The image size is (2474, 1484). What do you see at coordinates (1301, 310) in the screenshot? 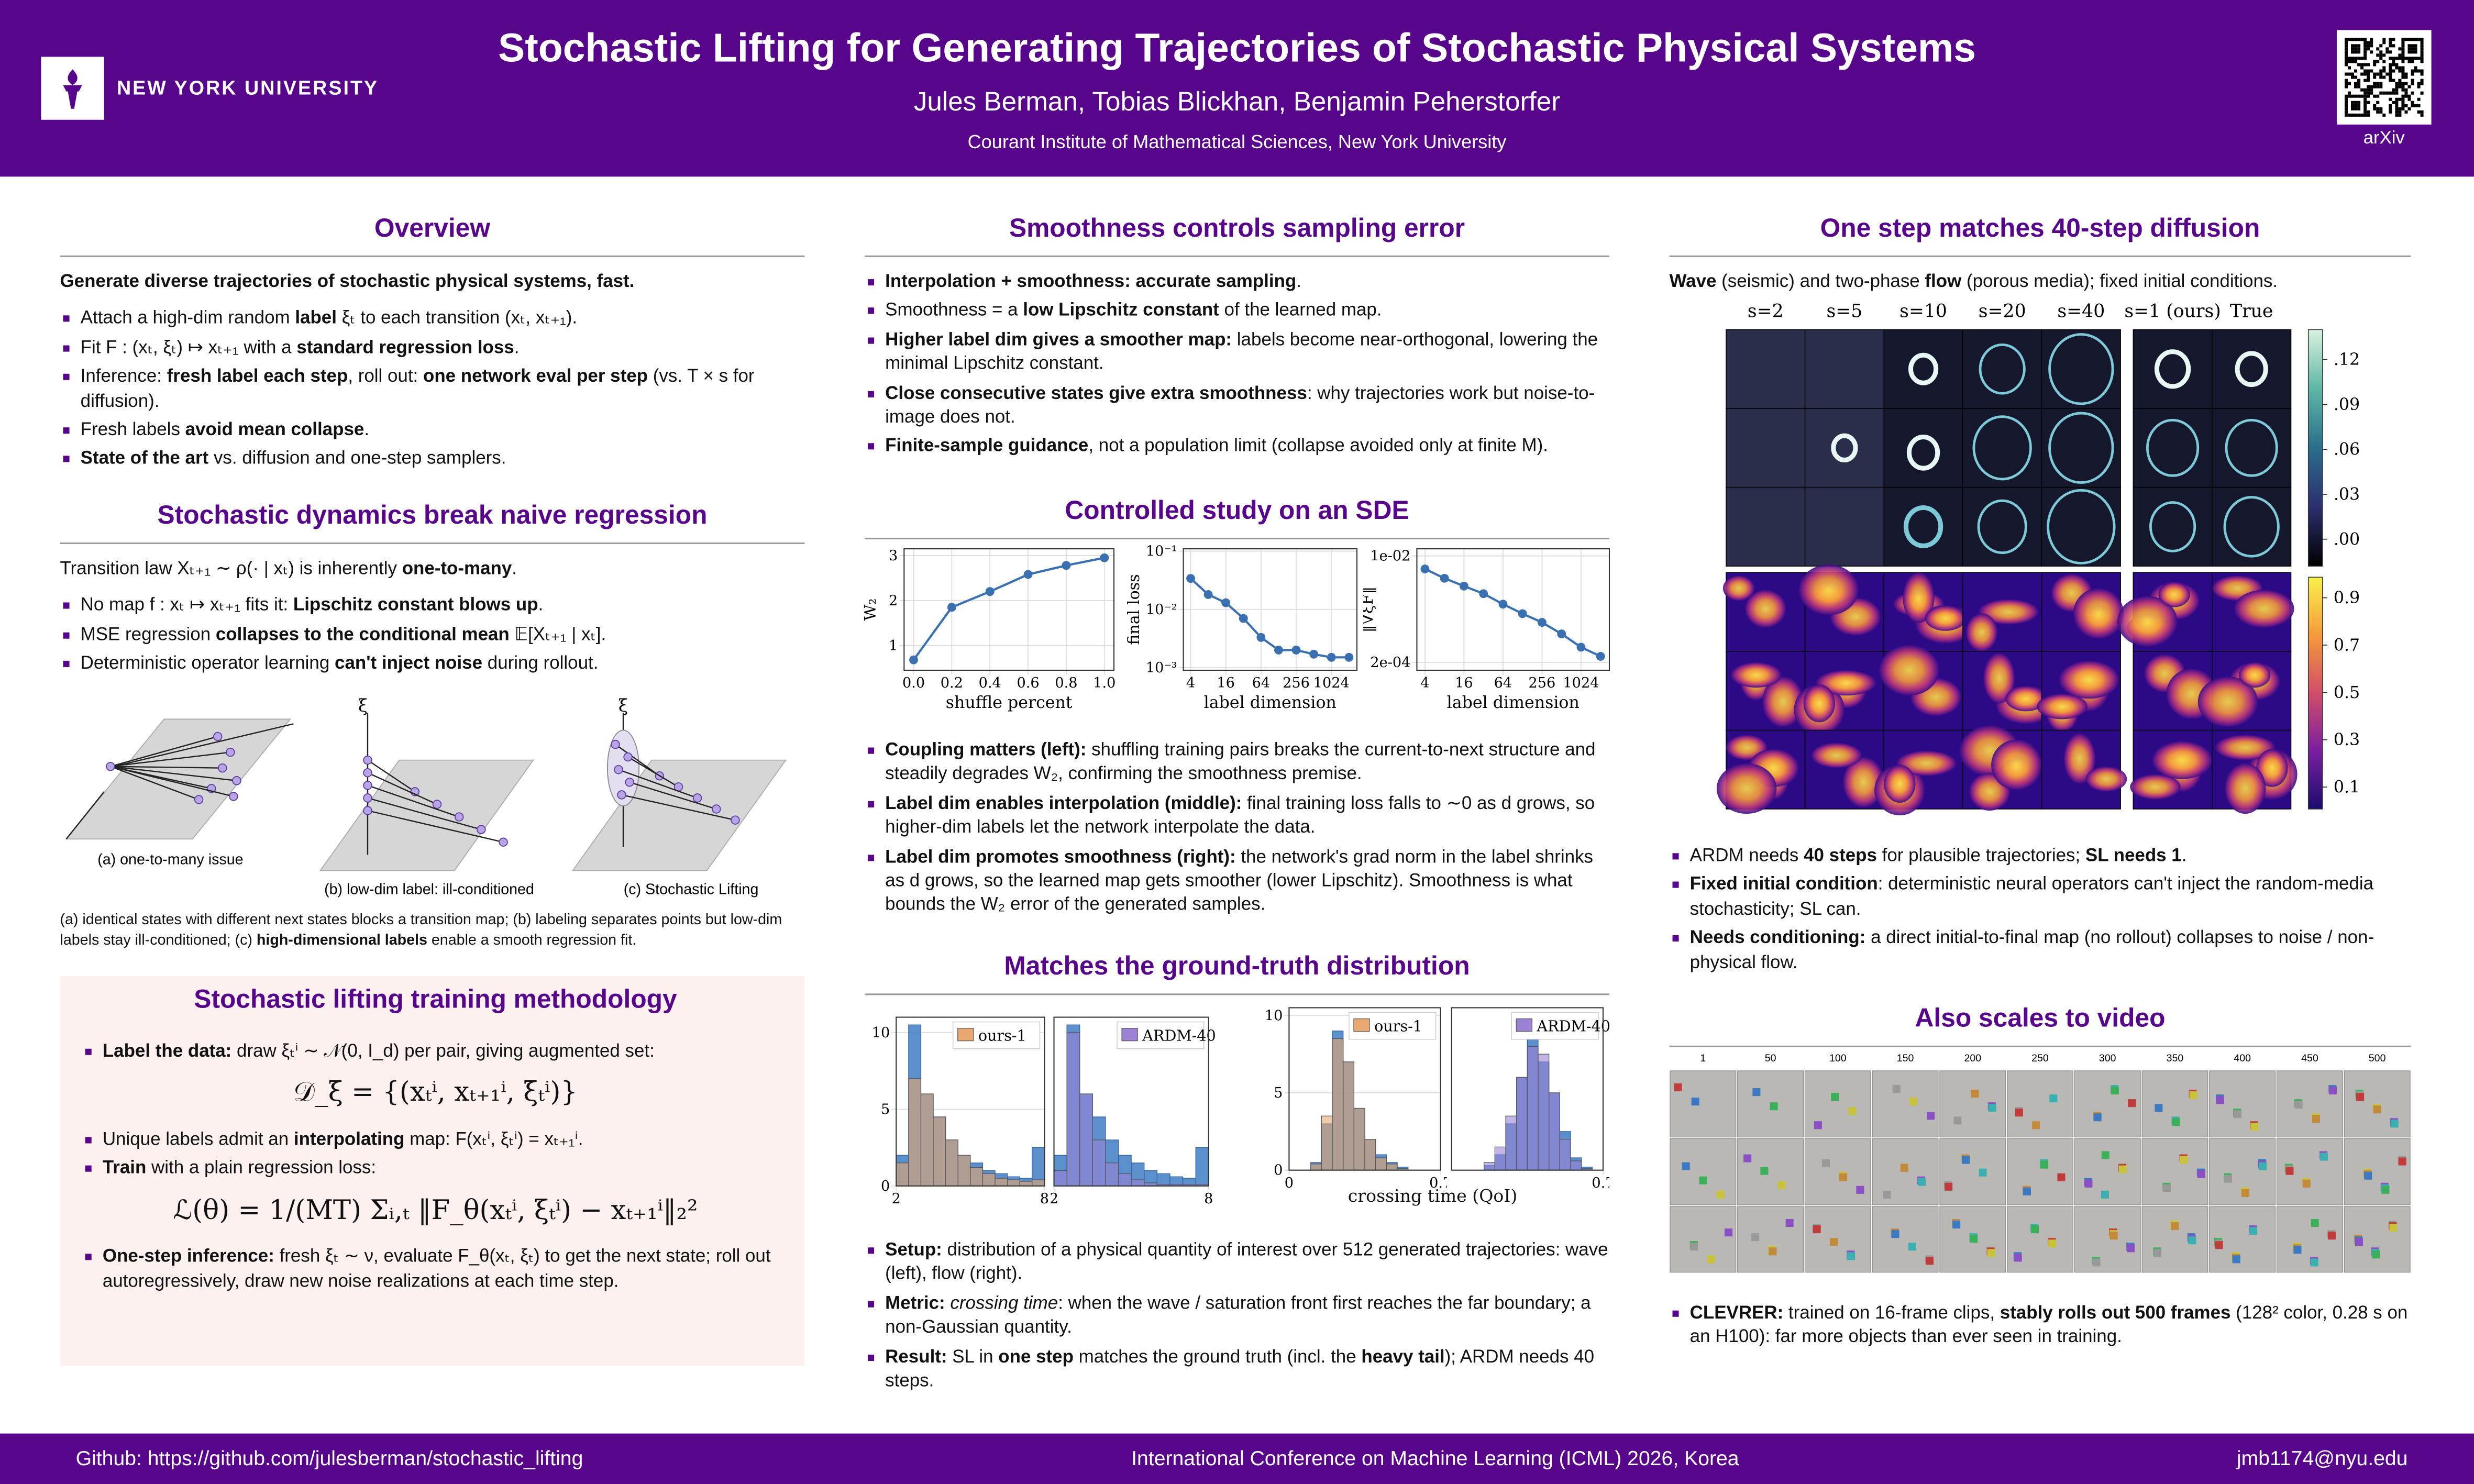
I see `text-run: of the learned map.` at bounding box center [1301, 310].